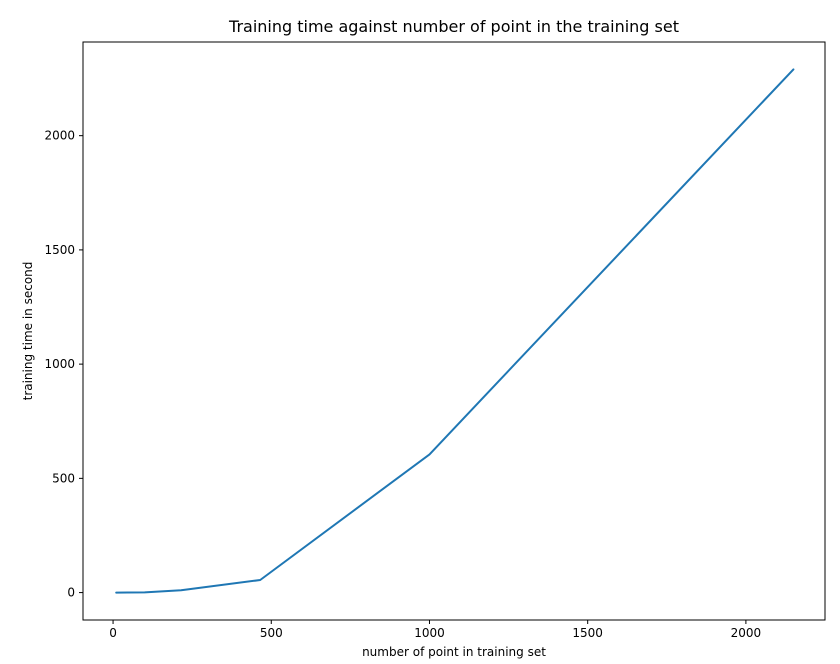 The width and height of the screenshot is (840, 664). What do you see at coordinates (746, 633) in the screenshot?
I see `x-tick-label: 2000` at bounding box center [746, 633].